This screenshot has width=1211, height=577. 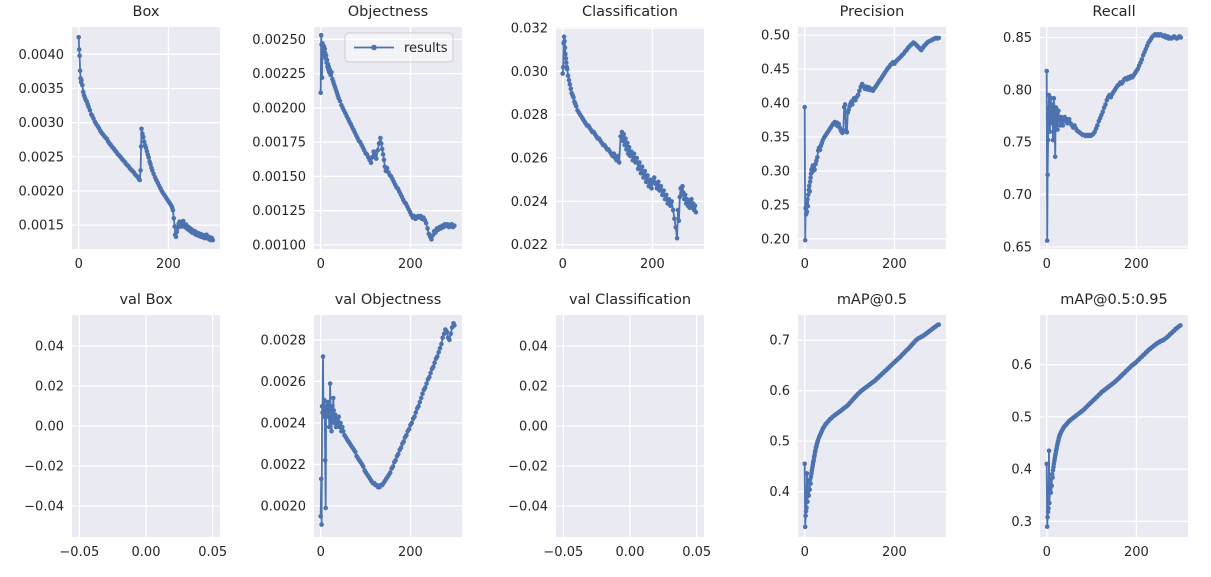 What do you see at coordinates (630, 12) in the screenshot?
I see `train-classification-title: Classification` at bounding box center [630, 12].